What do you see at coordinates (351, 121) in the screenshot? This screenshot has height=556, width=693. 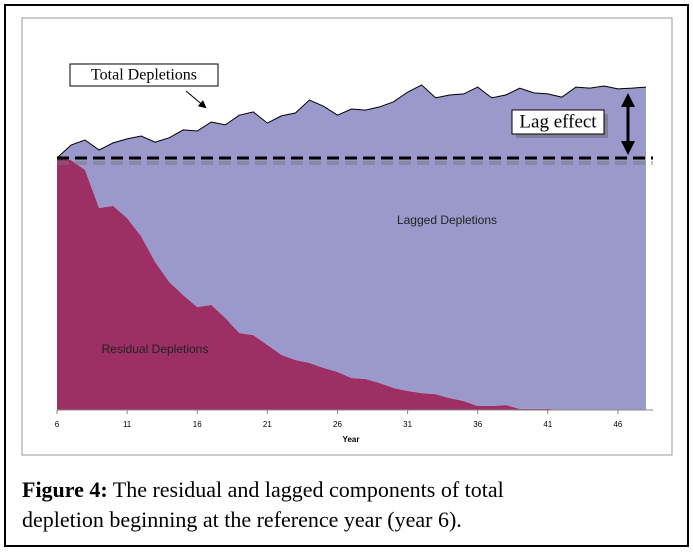 I see `total-line` at bounding box center [351, 121].